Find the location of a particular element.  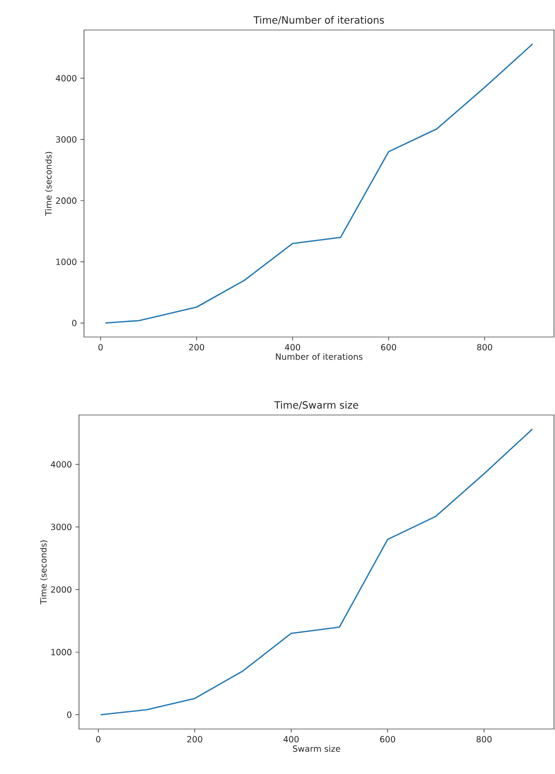

chart-title: Time/Swarm size is located at coordinates (316, 405).